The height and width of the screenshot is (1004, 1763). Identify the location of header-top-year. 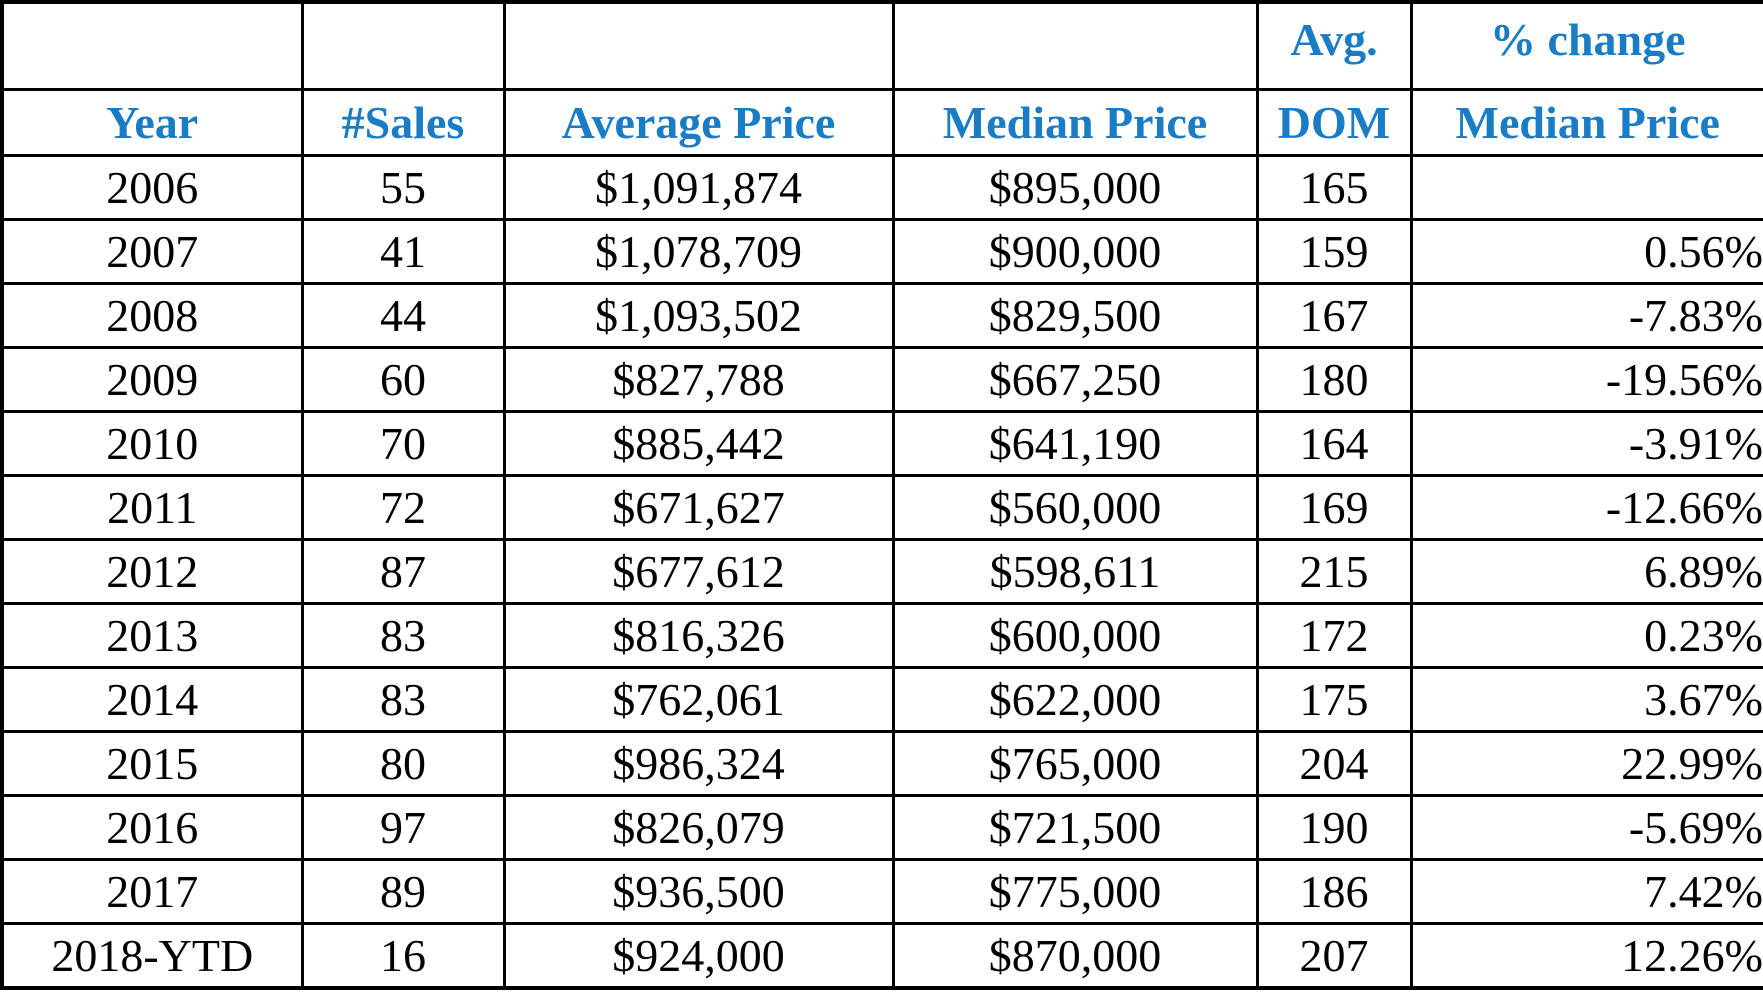
(152, 45).